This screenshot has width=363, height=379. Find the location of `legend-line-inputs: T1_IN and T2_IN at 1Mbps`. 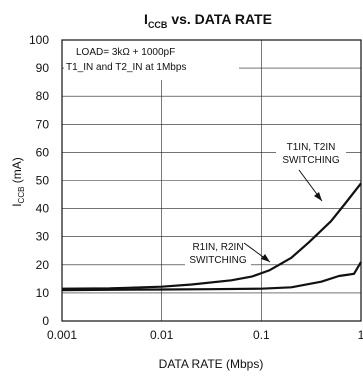

legend-line-inputs: T1_IN and T2_IN at 1Mbps is located at coordinates (126, 67).